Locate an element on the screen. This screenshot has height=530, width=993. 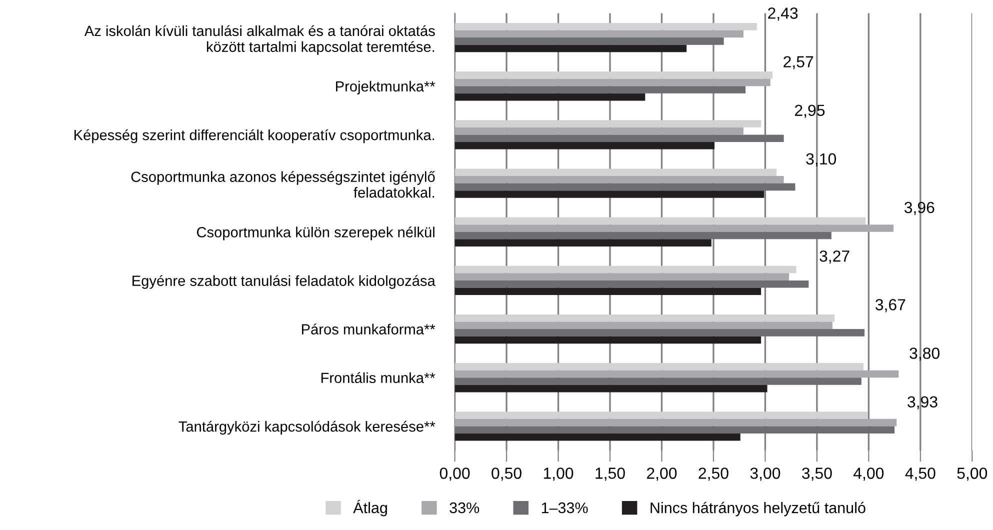
annotation: 3,27 is located at coordinates (835, 257).